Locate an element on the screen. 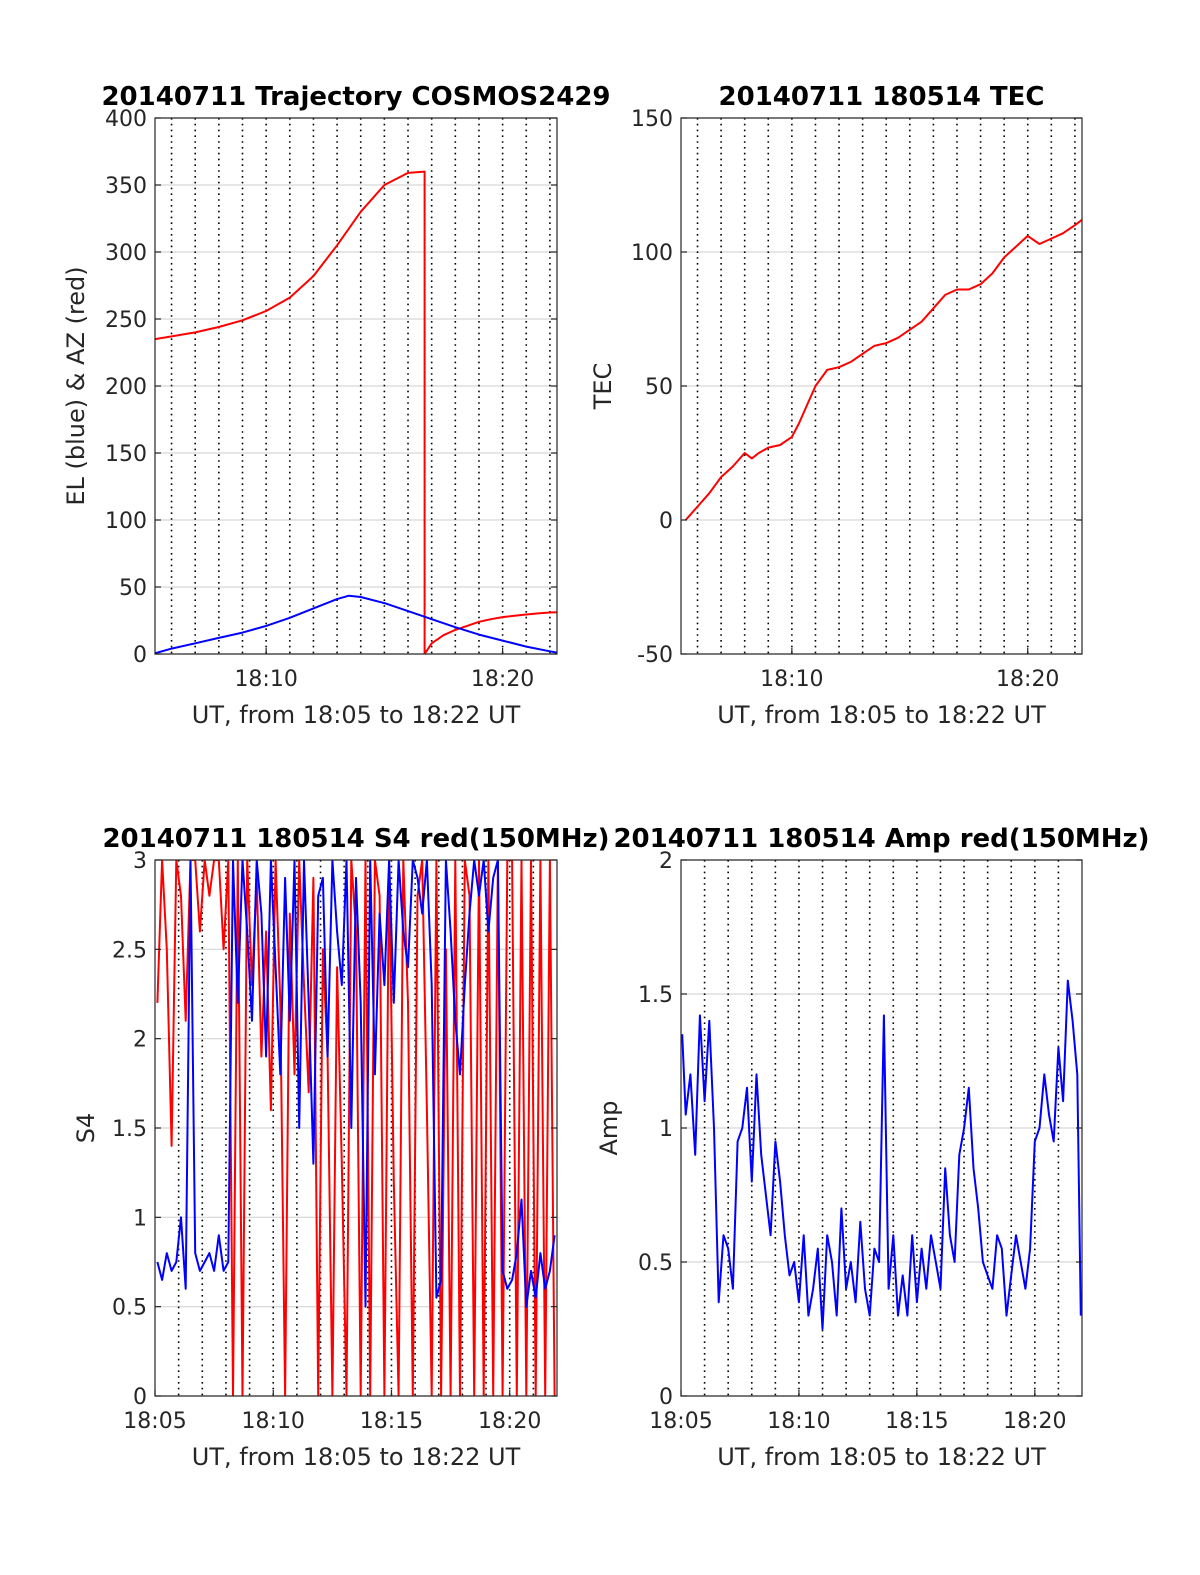 This screenshot has width=1200, height=1575. trajectory-ytick-label: 250 is located at coordinates (126, 320).